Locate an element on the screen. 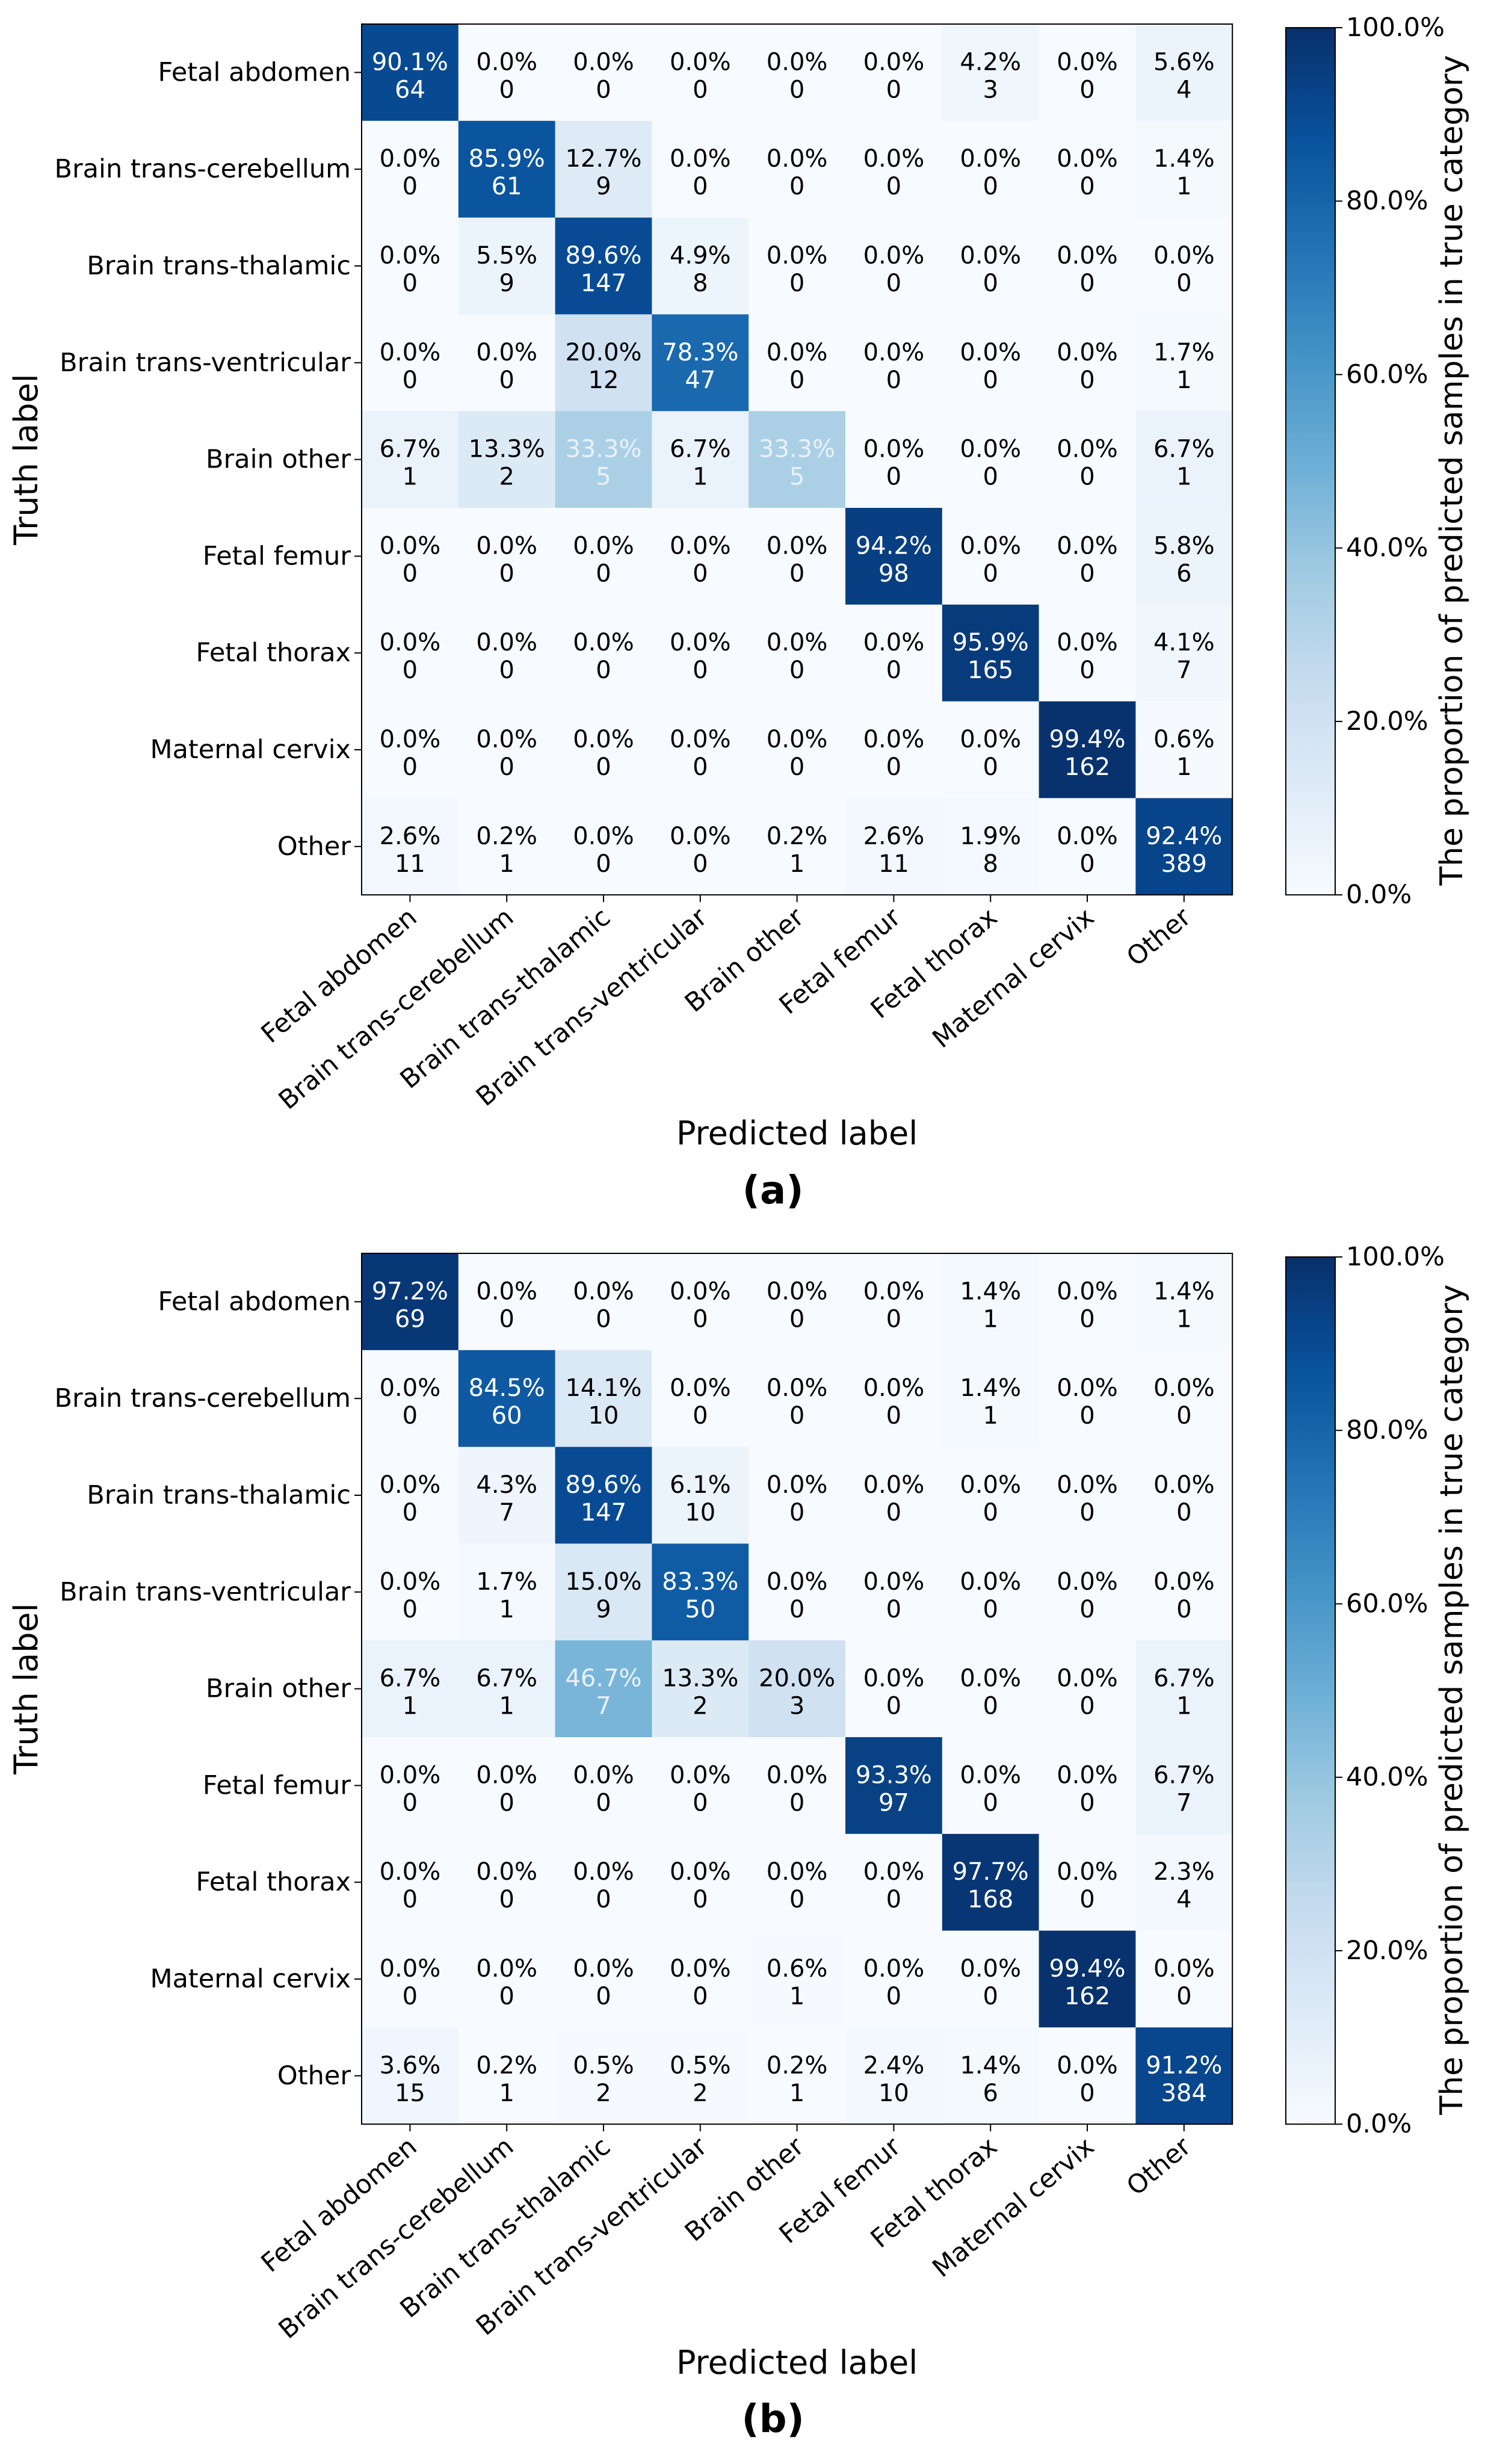 The width and height of the screenshot is (1488, 2464). cell-percent-label: 1.4% is located at coordinates (1184, 159).